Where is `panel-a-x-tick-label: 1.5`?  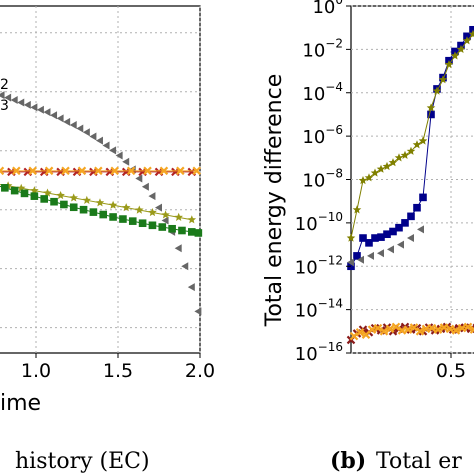
panel-a-x-tick-label: 1.5 is located at coordinates (118, 371).